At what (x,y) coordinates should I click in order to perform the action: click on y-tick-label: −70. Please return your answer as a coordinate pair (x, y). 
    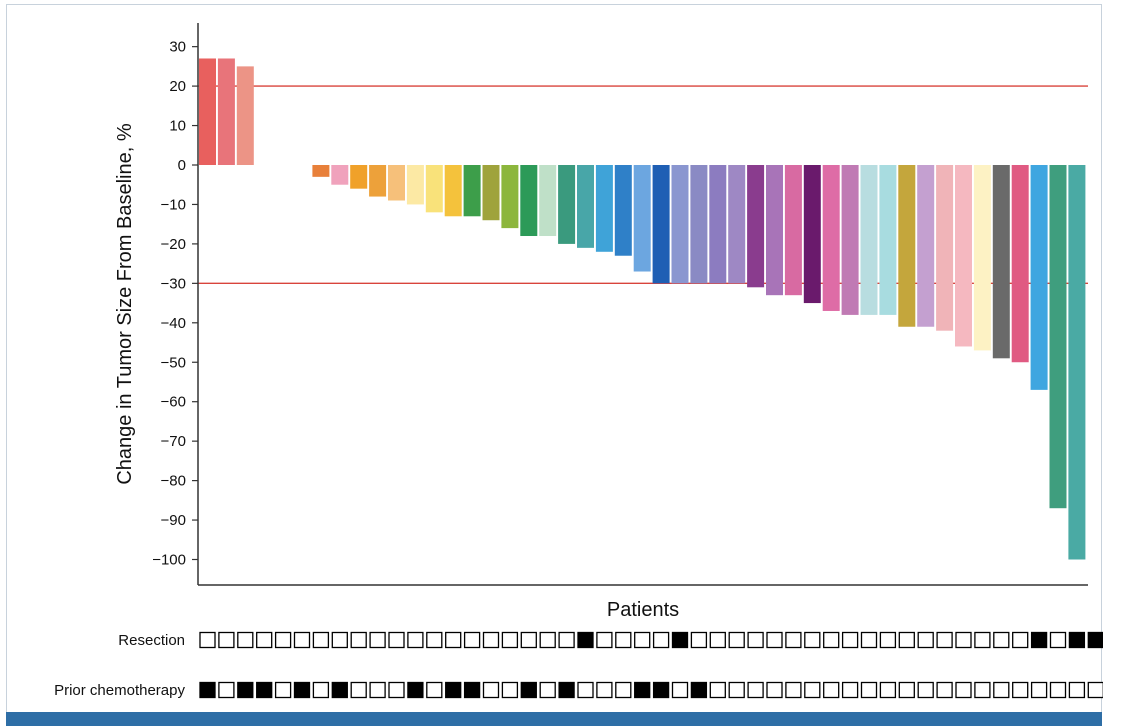
    Looking at the image, I should click on (173, 441).